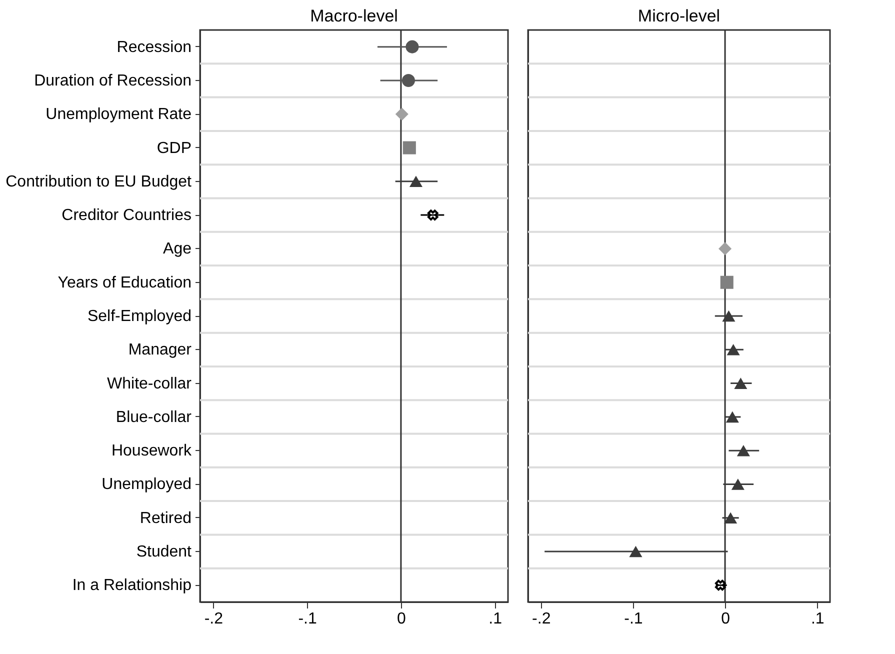  I want to click on y-tick-label: Unemployed, so click(147, 485).